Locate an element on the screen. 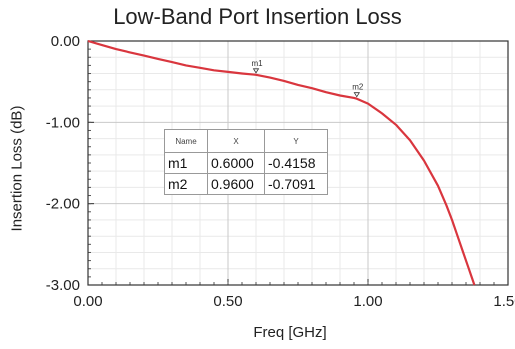 Image resolution: width=515 pixels, height=349 pixels. y-axis-label: Insertion Loss (dB) is located at coordinates (17, 168).